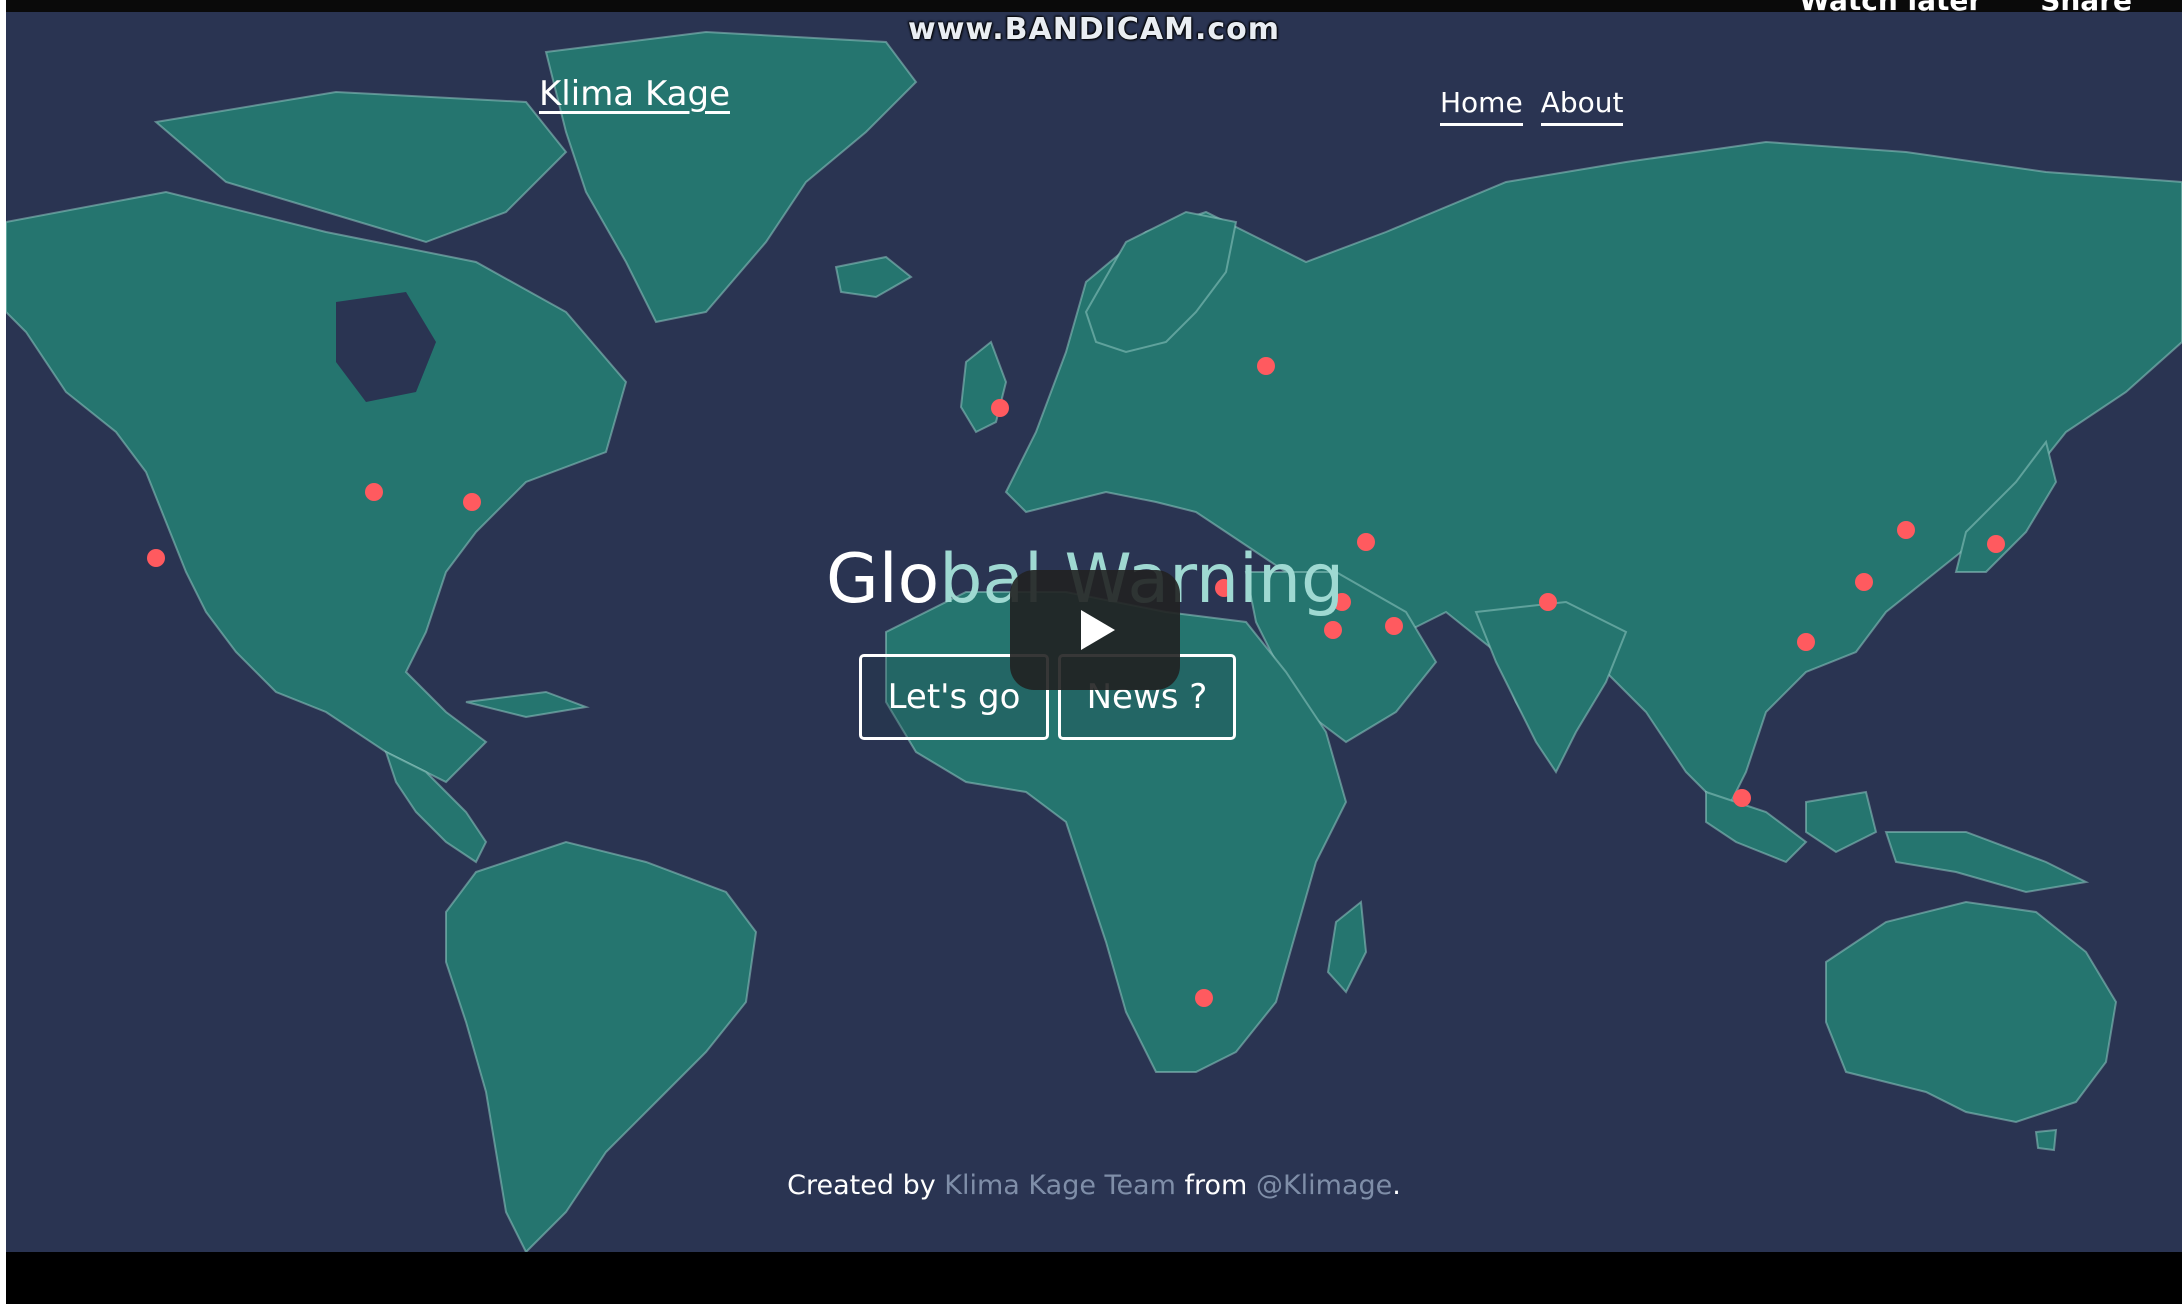  Describe the element at coordinates (883, 579) in the screenshot. I see `hero-title-part1: Glo` at that location.